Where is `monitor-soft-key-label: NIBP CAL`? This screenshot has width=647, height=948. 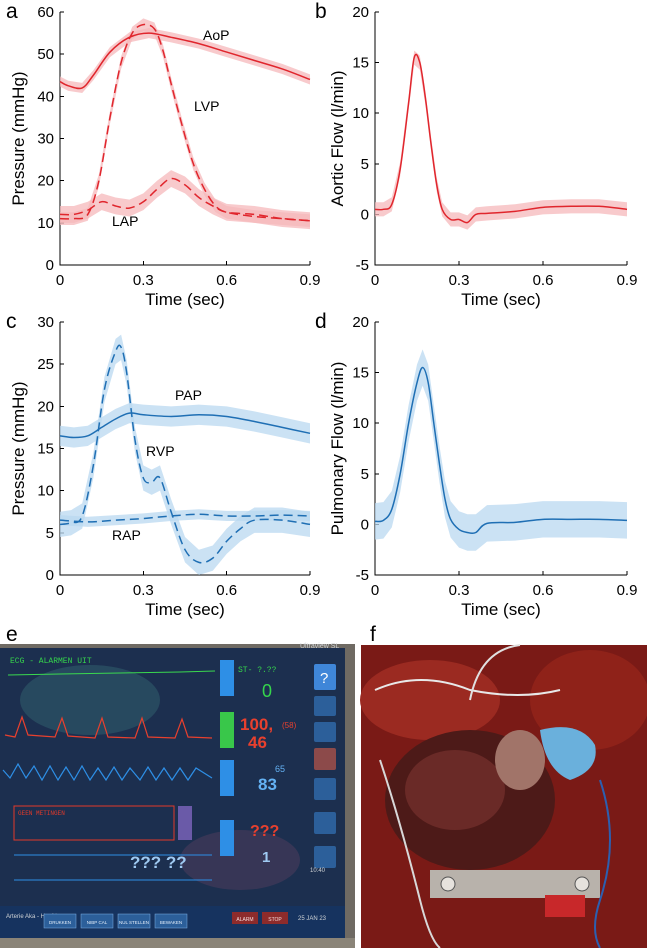 monitor-soft-key-label: NIBP CAL is located at coordinates (97, 922).